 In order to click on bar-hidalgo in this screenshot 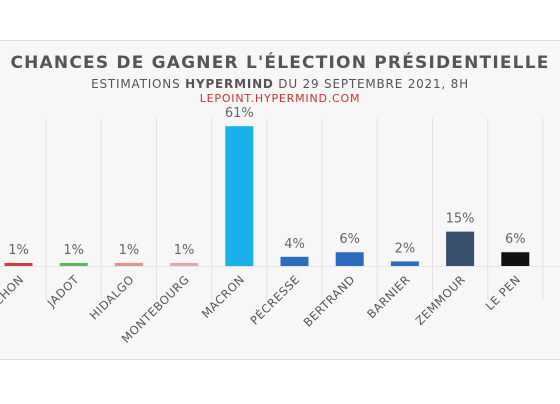, I will do `click(128, 264)`.